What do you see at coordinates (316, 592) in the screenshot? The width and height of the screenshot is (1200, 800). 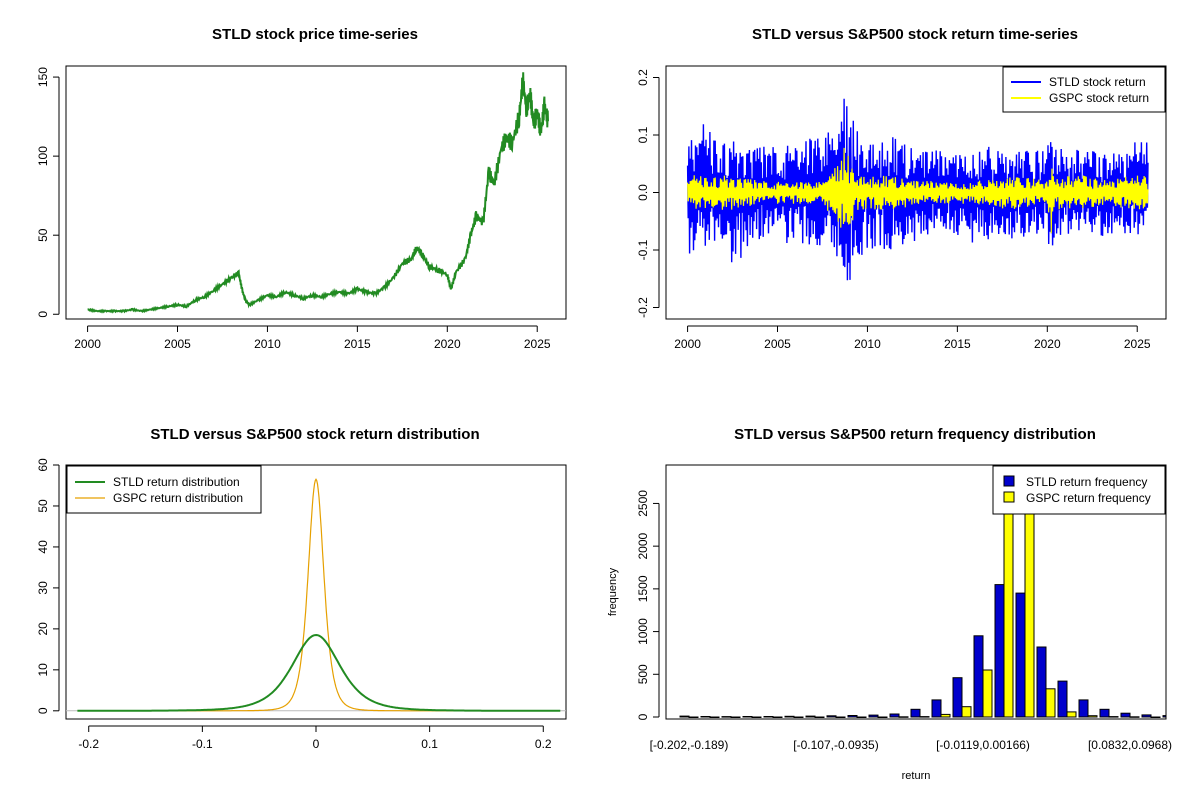 I see `density-plot-frame` at bounding box center [316, 592].